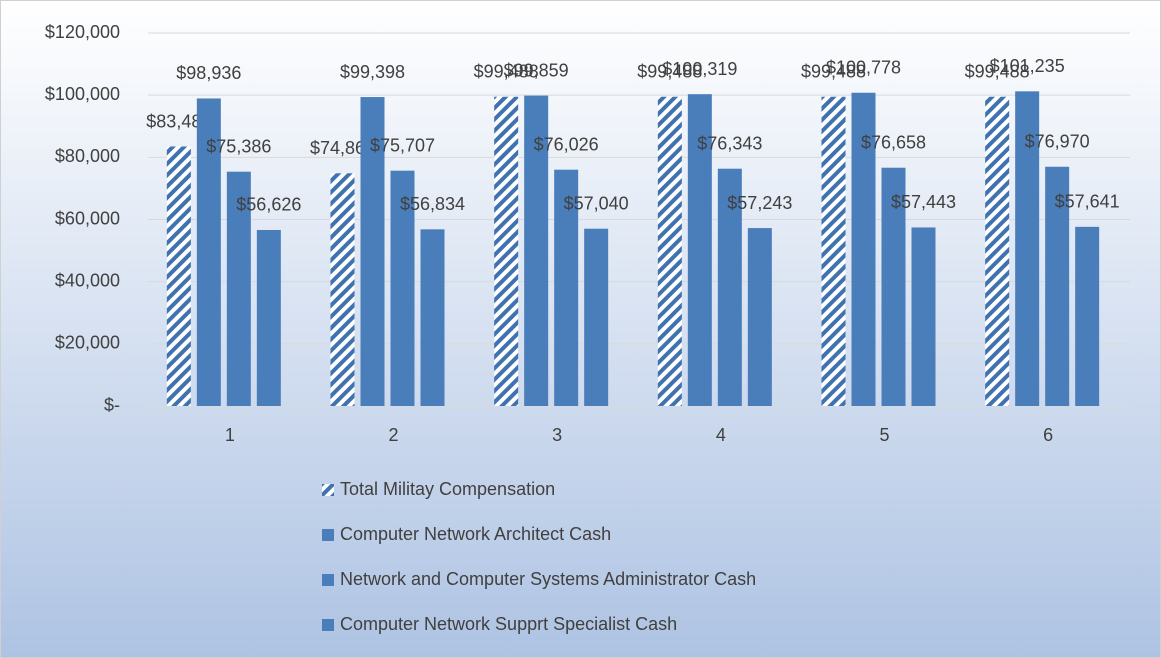 The height and width of the screenshot is (658, 1161). Describe the element at coordinates (923, 202) in the screenshot. I see `data-label: $57,443` at that location.